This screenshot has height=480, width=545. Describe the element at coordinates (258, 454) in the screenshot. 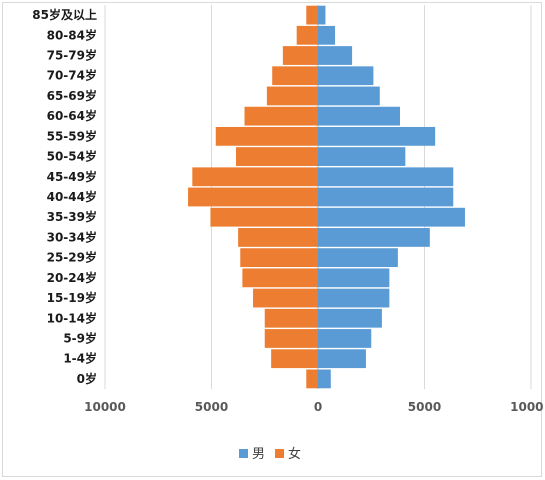

I see `legend-label: 男` at that location.